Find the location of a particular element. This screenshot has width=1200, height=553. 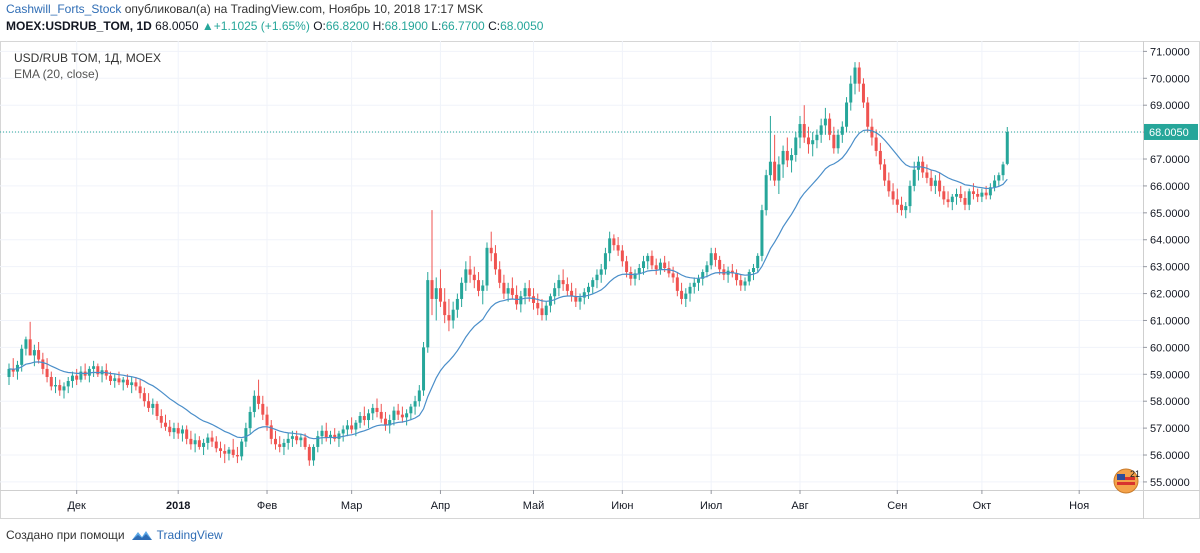

x-tick-label: Ноя is located at coordinates (1079, 506).